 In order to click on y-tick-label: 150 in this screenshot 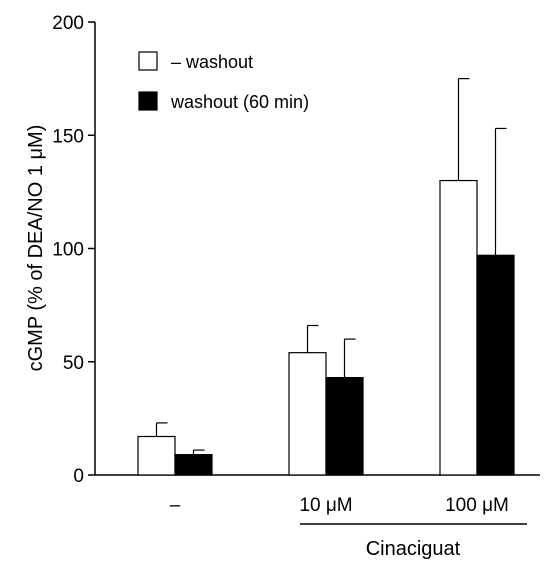, I will do `click(68, 136)`.